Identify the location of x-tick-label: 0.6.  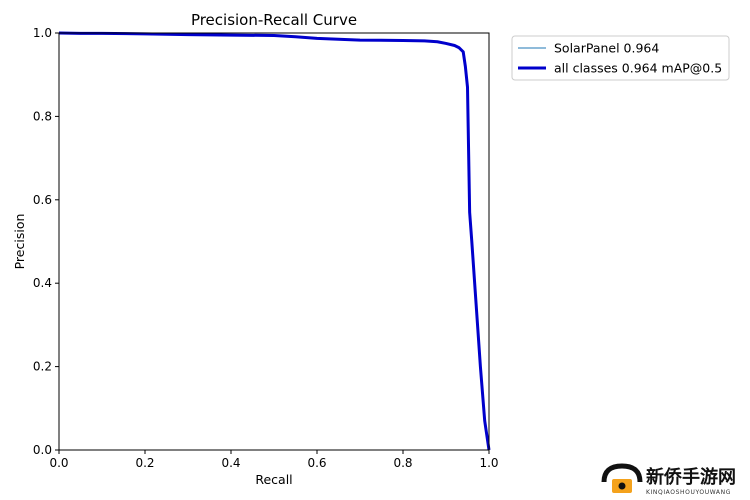
(316, 463).